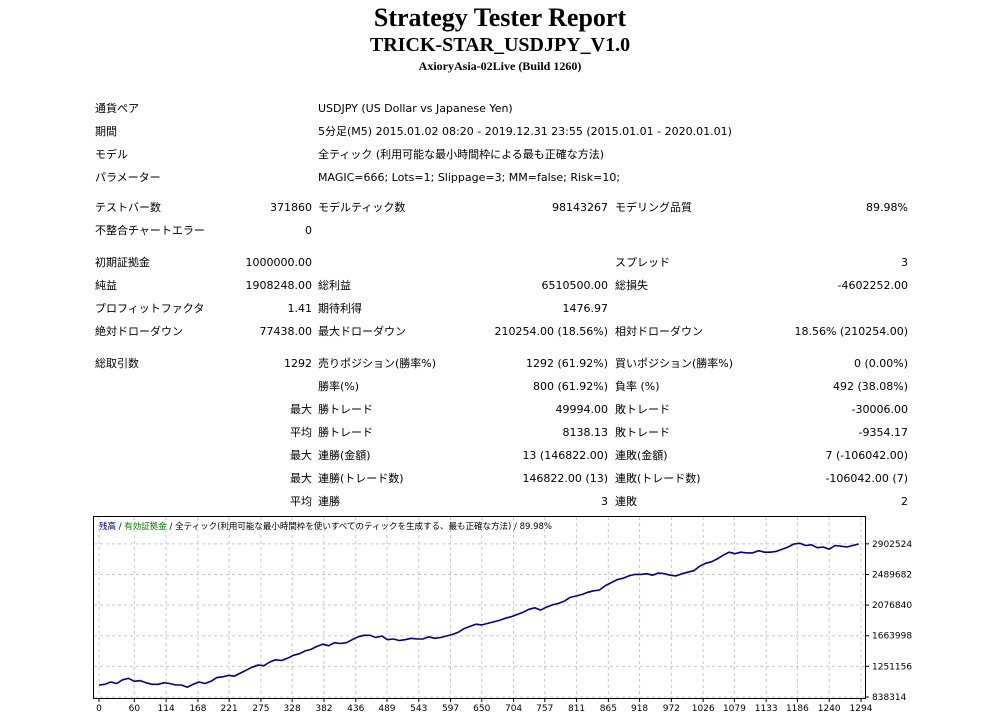 The height and width of the screenshot is (719, 1000). What do you see at coordinates (879, 409) in the screenshot?
I see `largest-loss-value: -30006.00` at bounding box center [879, 409].